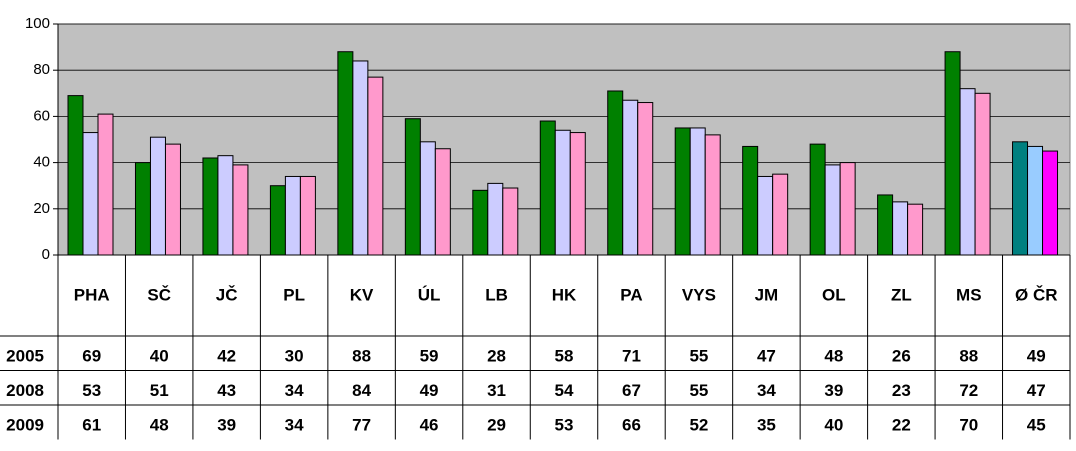 This screenshot has height=451, width=1076. I want to click on x-tick-label: Ø ČR, so click(1036, 294).